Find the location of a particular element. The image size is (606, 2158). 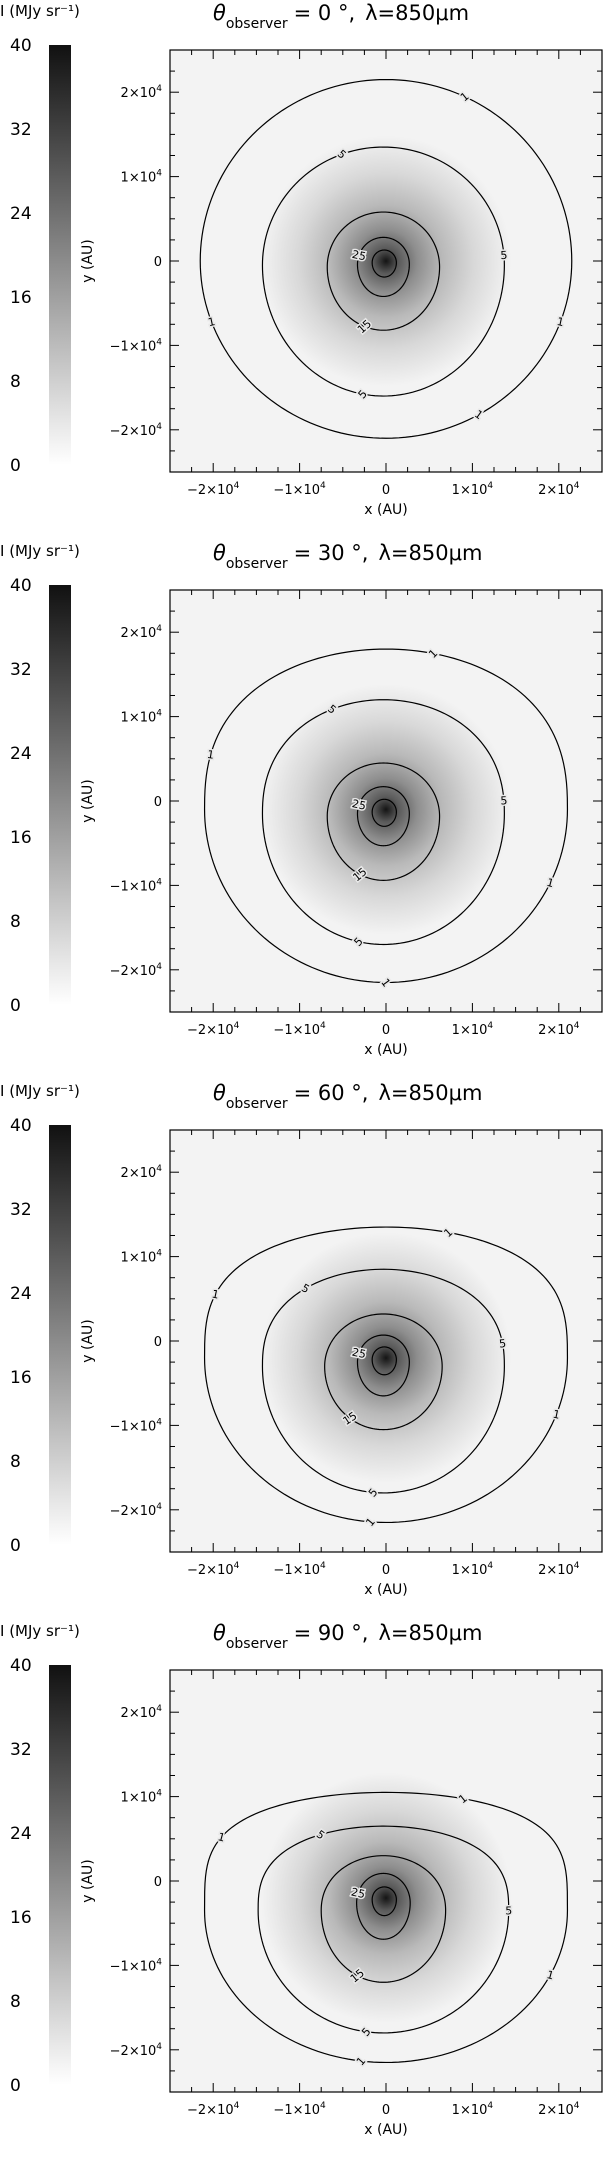

title-angle: = 60 °, is located at coordinates (331, 1093).